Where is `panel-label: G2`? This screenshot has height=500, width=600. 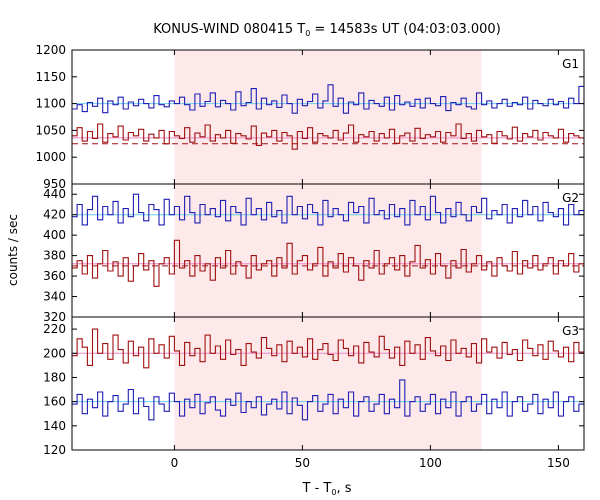 panel-label: G2 is located at coordinates (570, 198).